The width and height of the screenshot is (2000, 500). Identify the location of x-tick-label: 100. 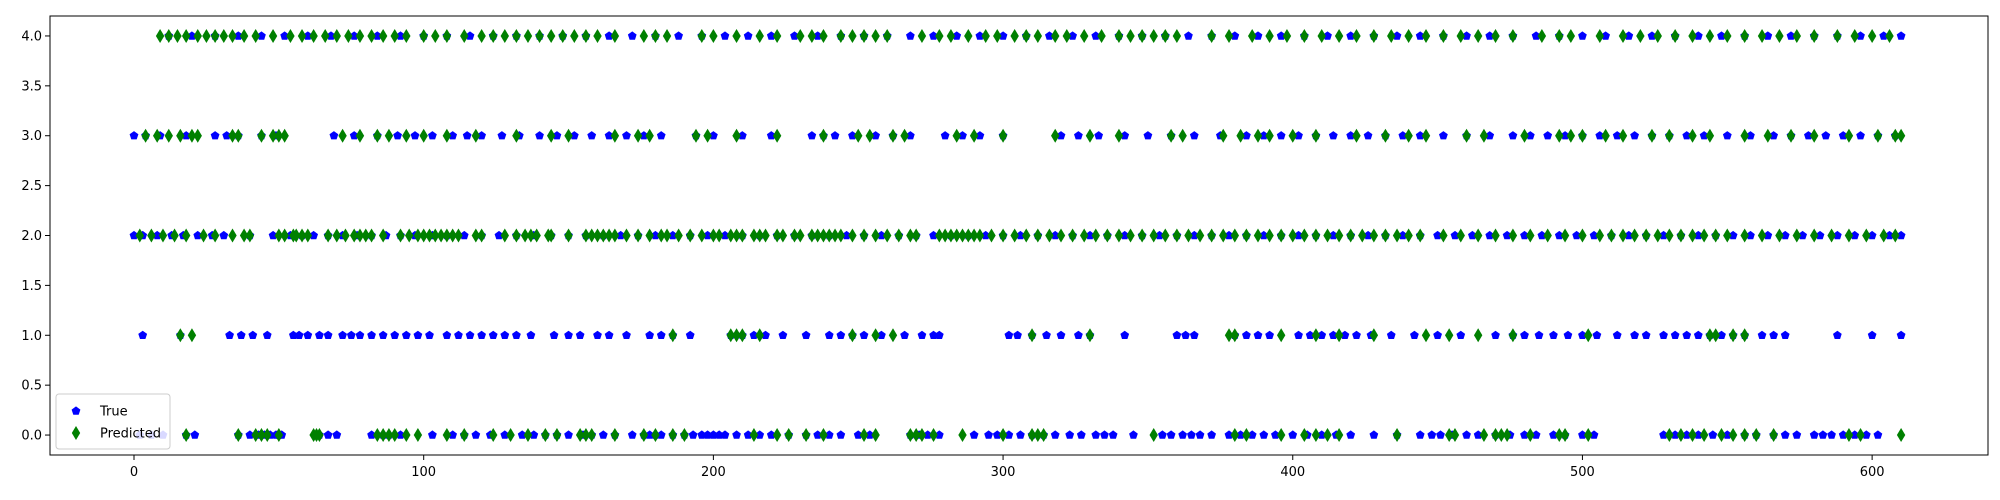
(423, 472).